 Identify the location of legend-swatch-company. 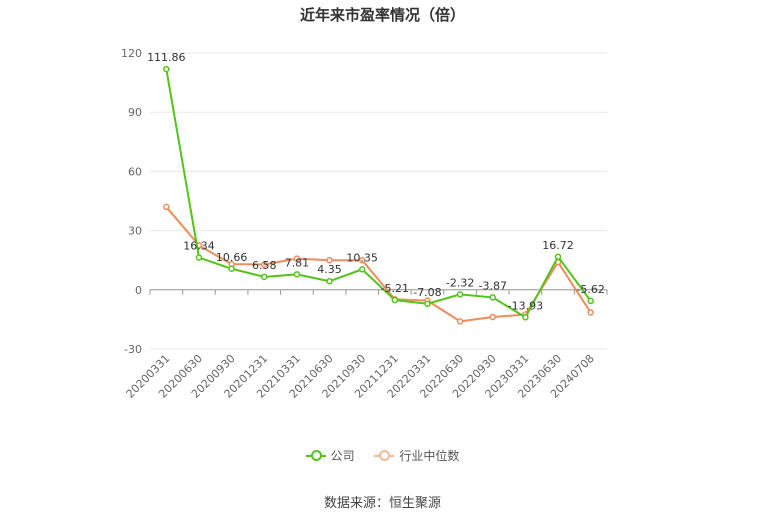
(315, 455).